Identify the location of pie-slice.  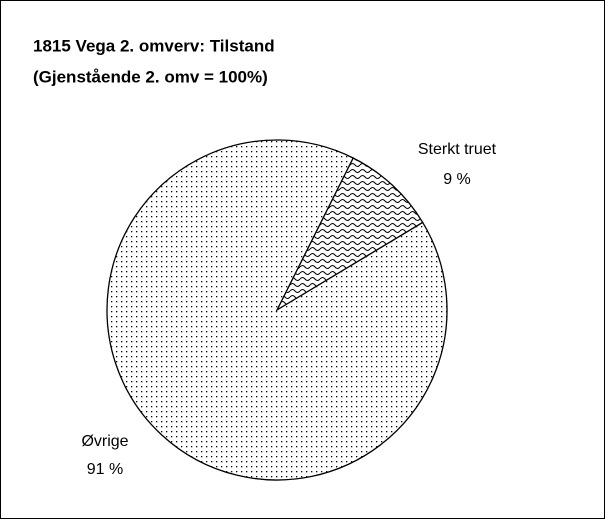
(349, 234).